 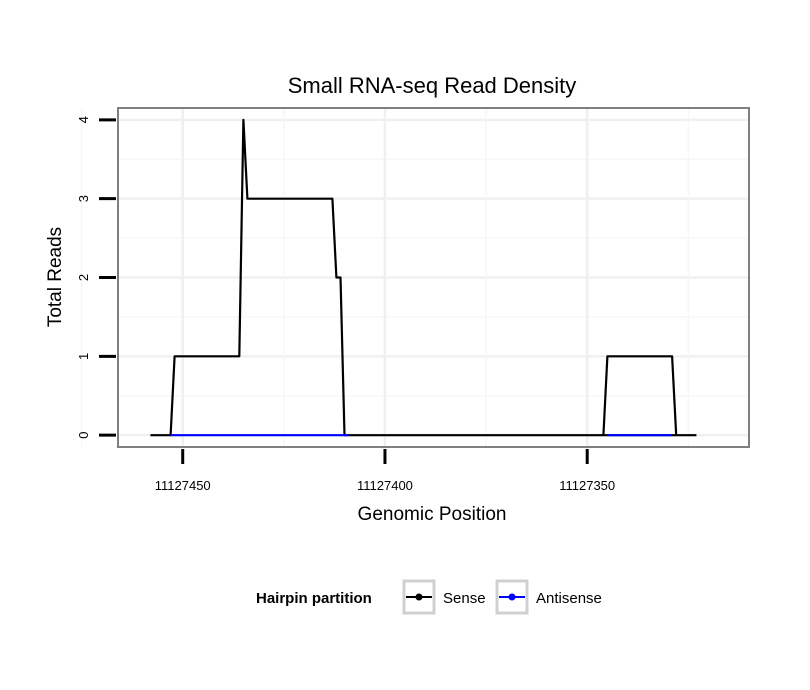 I want to click on series-line-sense, so click(x=640, y=395).